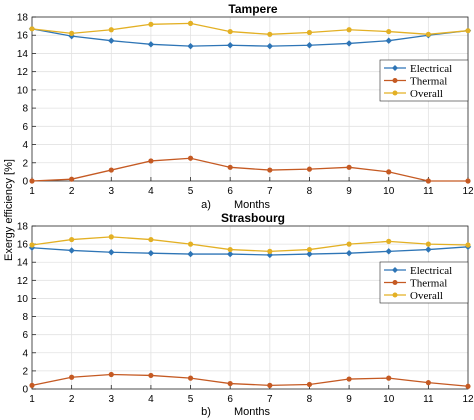  Describe the element at coordinates (25, 335) in the screenshot. I see `y-tick-label: 6` at that location.